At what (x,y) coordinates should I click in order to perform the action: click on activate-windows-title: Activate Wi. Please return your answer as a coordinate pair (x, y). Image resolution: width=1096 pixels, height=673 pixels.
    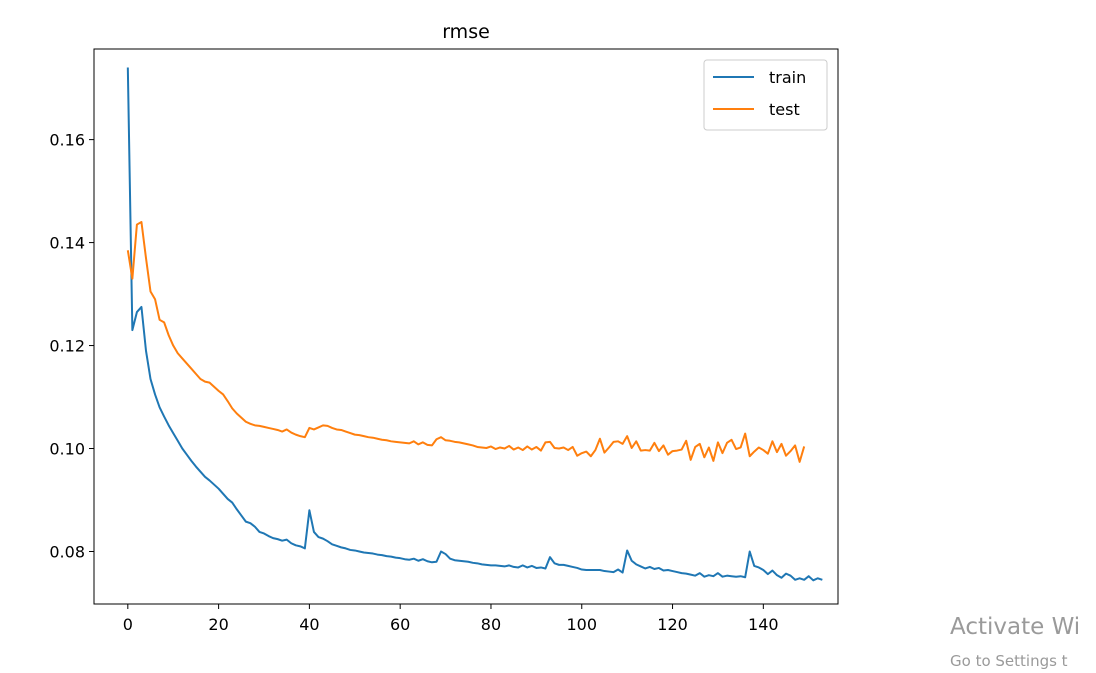
    Looking at the image, I should click on (1015, 627).